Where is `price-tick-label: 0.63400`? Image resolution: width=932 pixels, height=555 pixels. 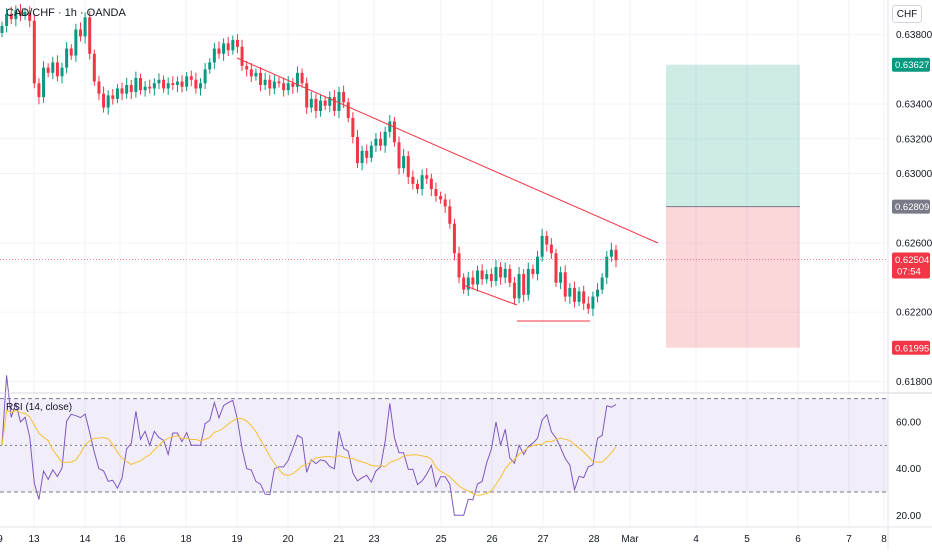 price-tick-label: 0.63400 is located at coordinates (914, 105).